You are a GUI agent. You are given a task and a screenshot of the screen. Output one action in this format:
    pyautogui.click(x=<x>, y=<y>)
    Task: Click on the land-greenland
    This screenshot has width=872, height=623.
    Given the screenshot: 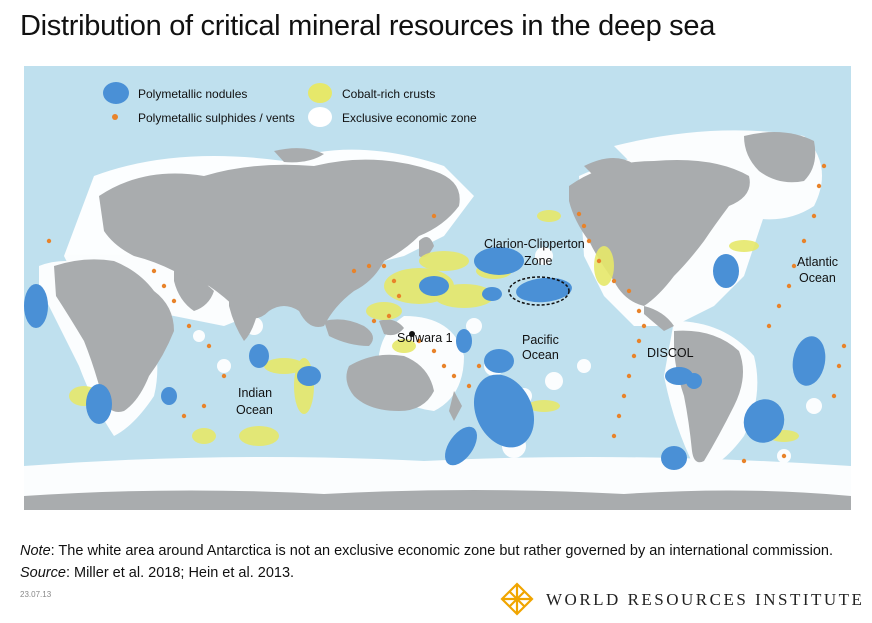 What is the action you would take?
    pyautogui.click(x=780, y=157)
    